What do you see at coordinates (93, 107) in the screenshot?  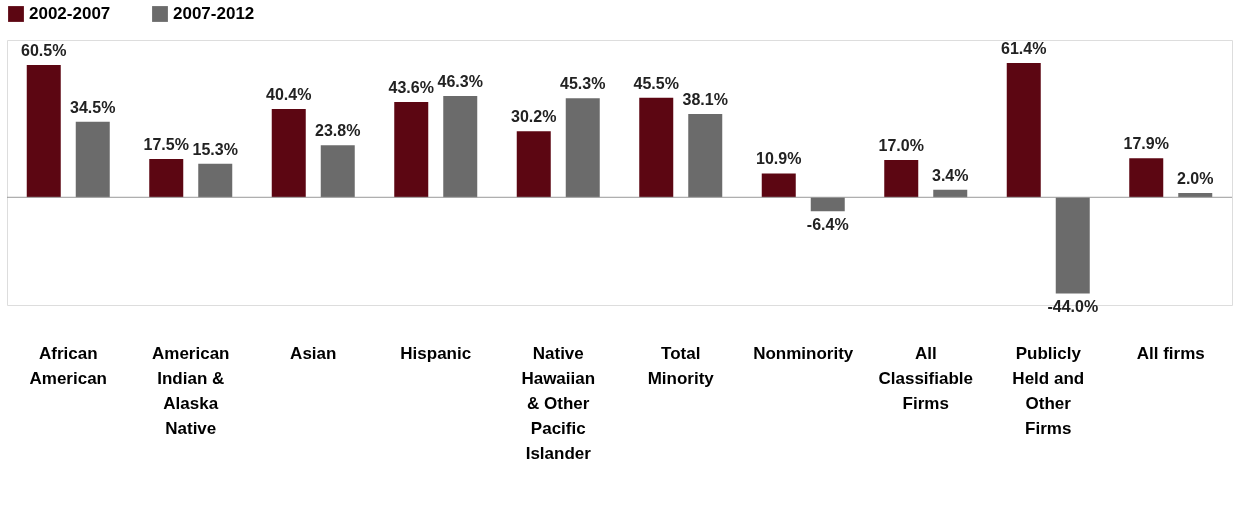 I see `data-label: 34.5%` at bounding box center [93, 107].